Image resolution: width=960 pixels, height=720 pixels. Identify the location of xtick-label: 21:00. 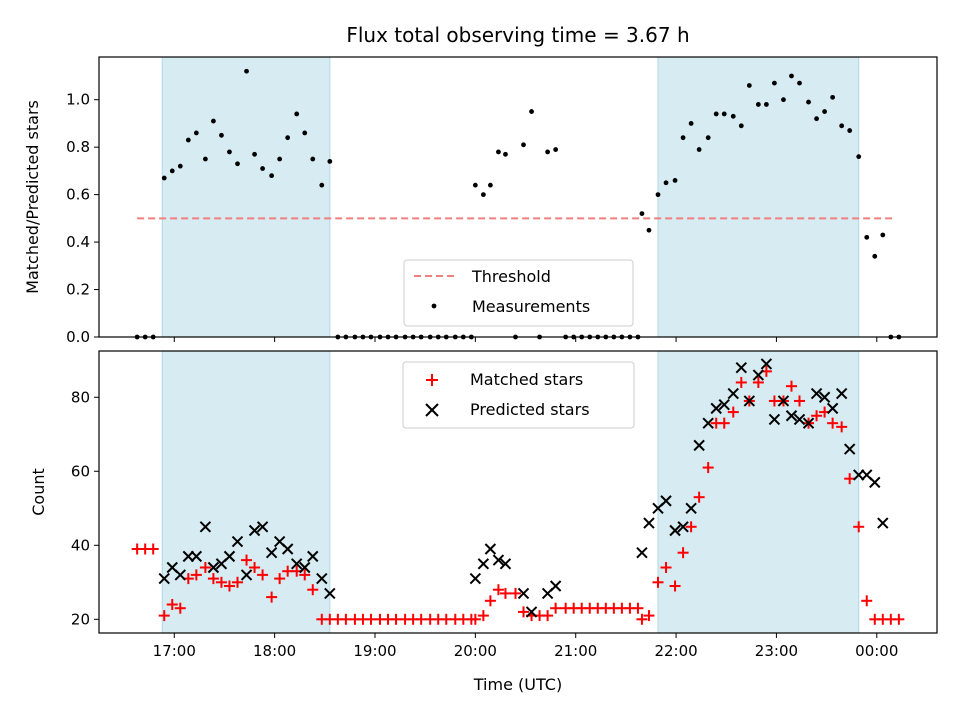
(575, 651).